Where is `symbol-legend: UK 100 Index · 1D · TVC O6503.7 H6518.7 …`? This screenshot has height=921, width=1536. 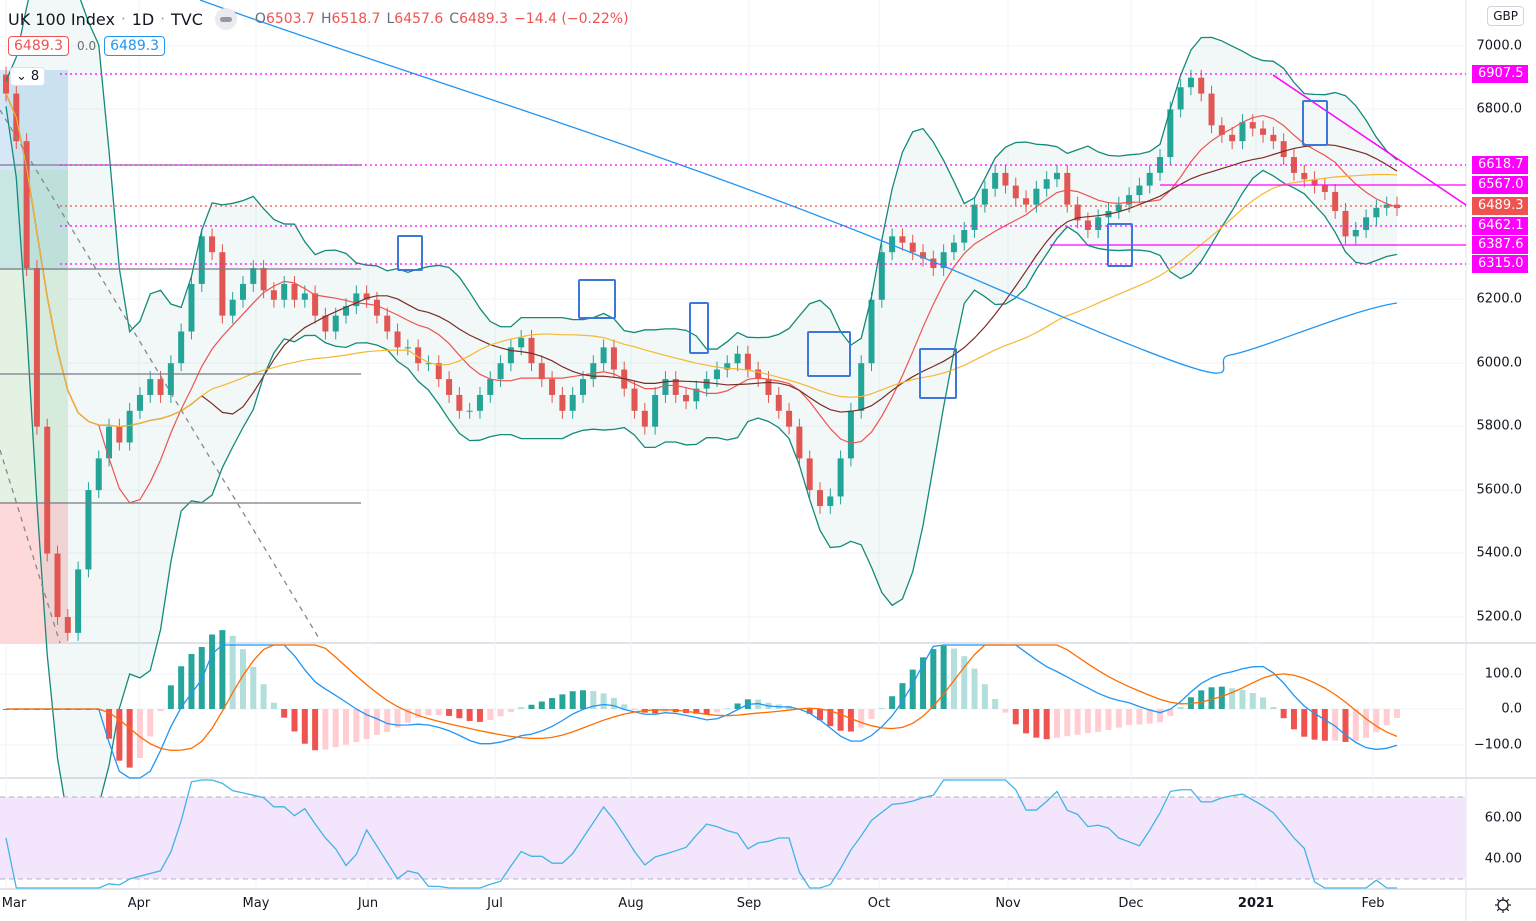 symbol-legend: UK 100 Index · 1D · TVC O6503.7 H6518.7 … is located at coordinates (318, 19).